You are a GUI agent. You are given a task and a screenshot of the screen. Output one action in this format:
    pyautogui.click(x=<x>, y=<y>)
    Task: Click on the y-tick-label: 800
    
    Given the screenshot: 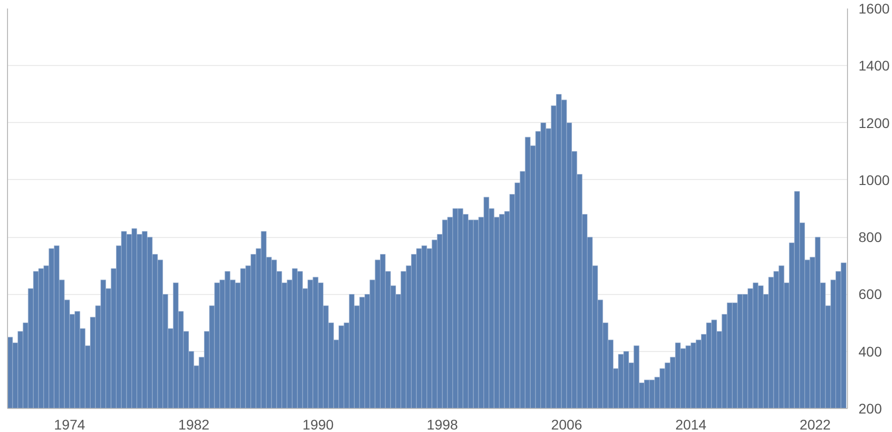 What is the action you would take?
    pyautogui.click(x=870, y=237)
    